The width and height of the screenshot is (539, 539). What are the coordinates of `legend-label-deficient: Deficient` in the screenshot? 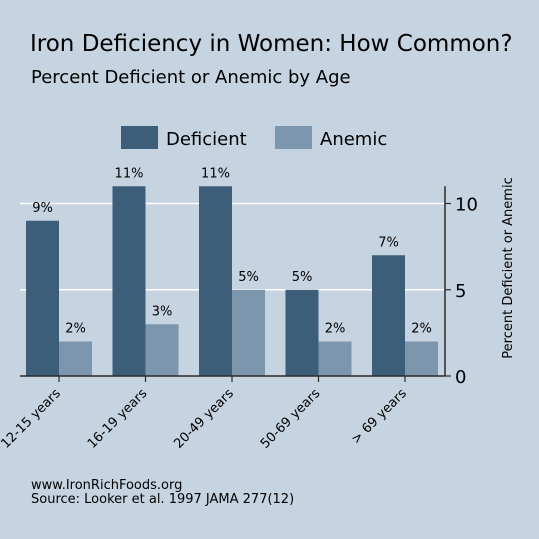 It's located at (206, 139).